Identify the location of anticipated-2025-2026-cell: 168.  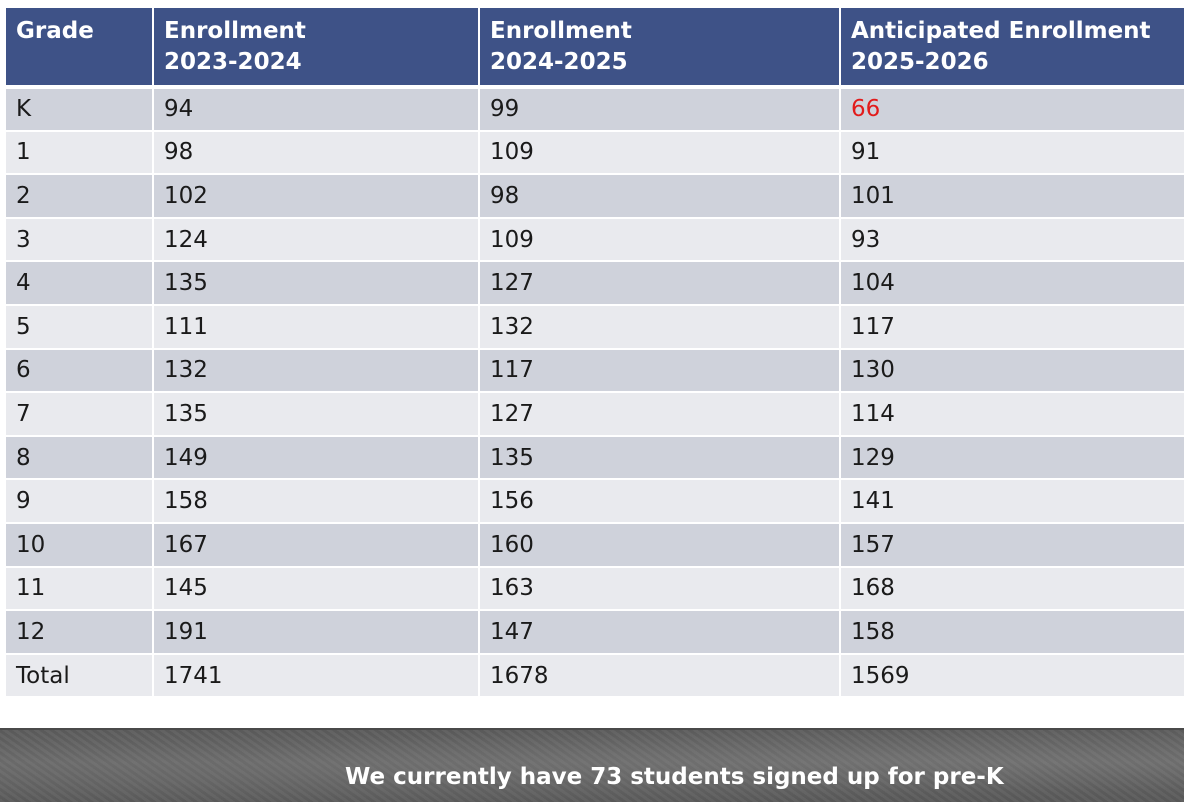
(1012, 589).